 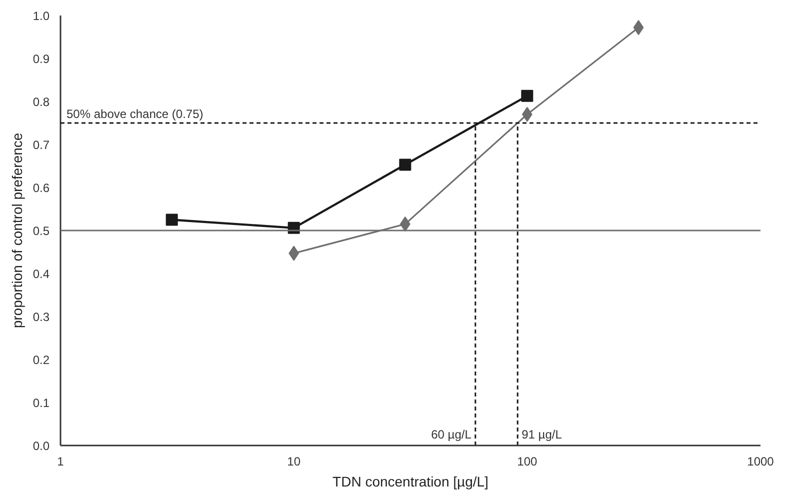 What do you see at coordinates (294, 461) in the screenshot?
I see `x-tick-label: 10` at bounding box center [294, 461].